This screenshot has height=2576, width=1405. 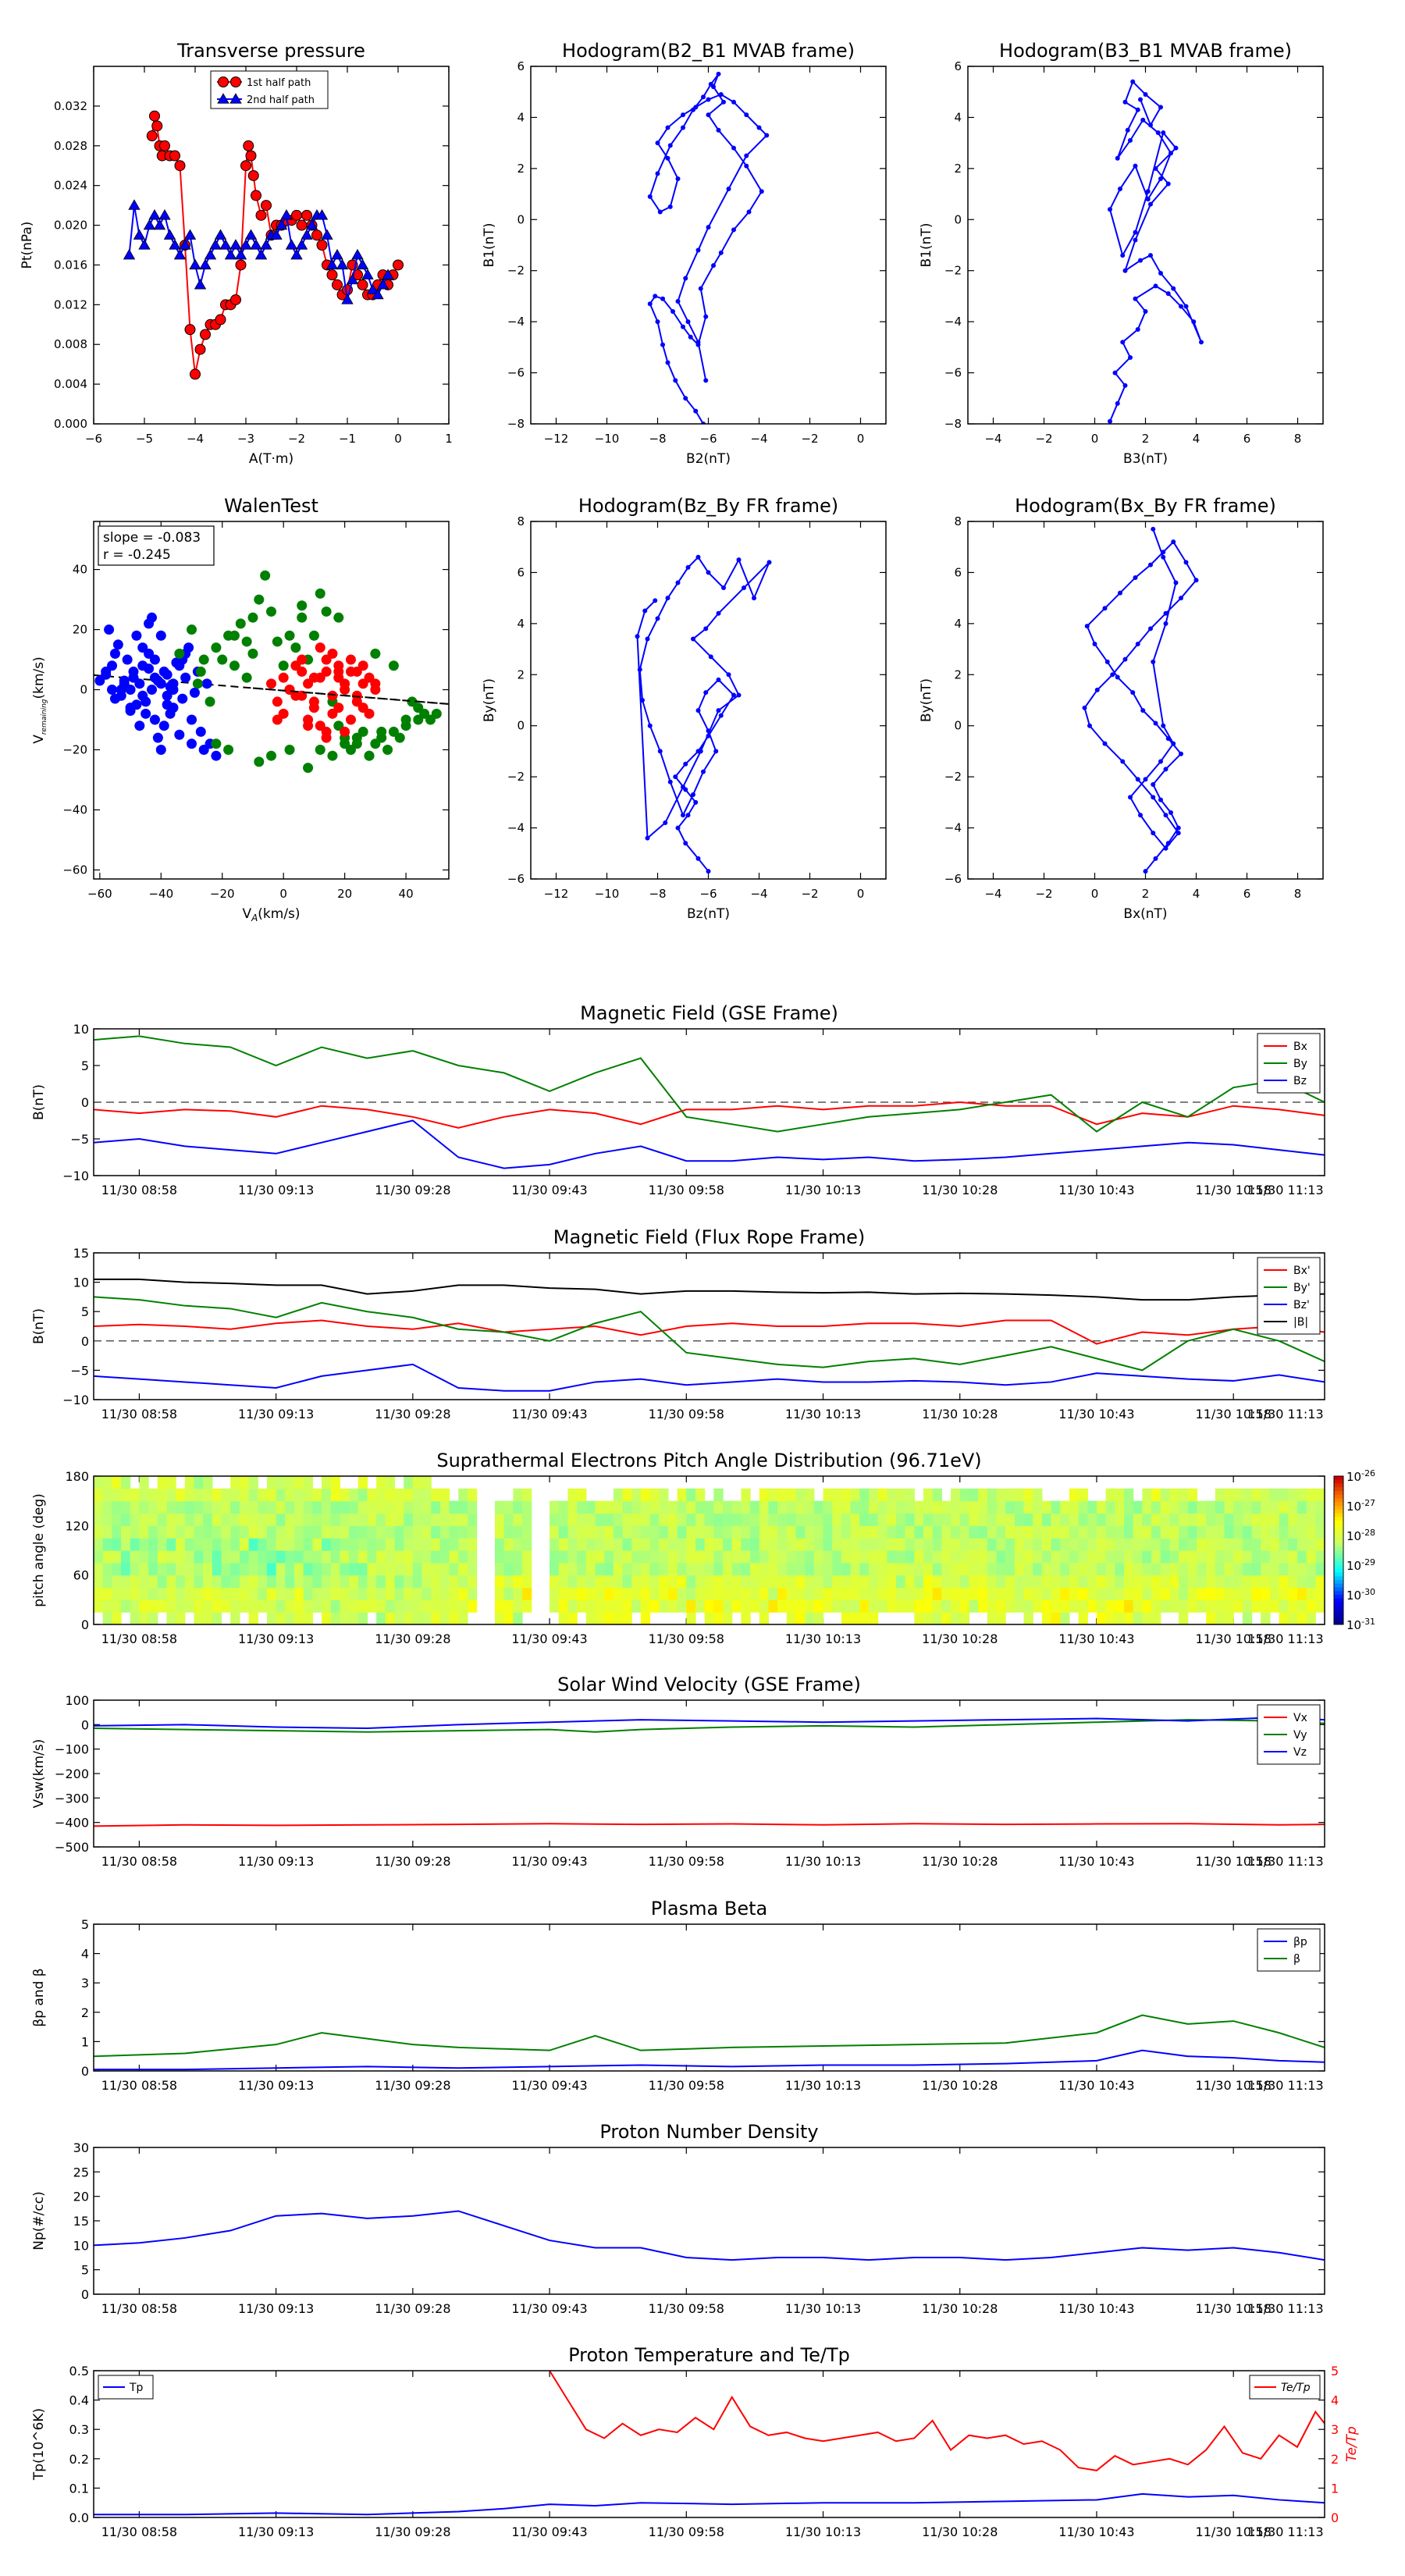 I want to click on y-tick-label: 6, so click(x=958, y=572).